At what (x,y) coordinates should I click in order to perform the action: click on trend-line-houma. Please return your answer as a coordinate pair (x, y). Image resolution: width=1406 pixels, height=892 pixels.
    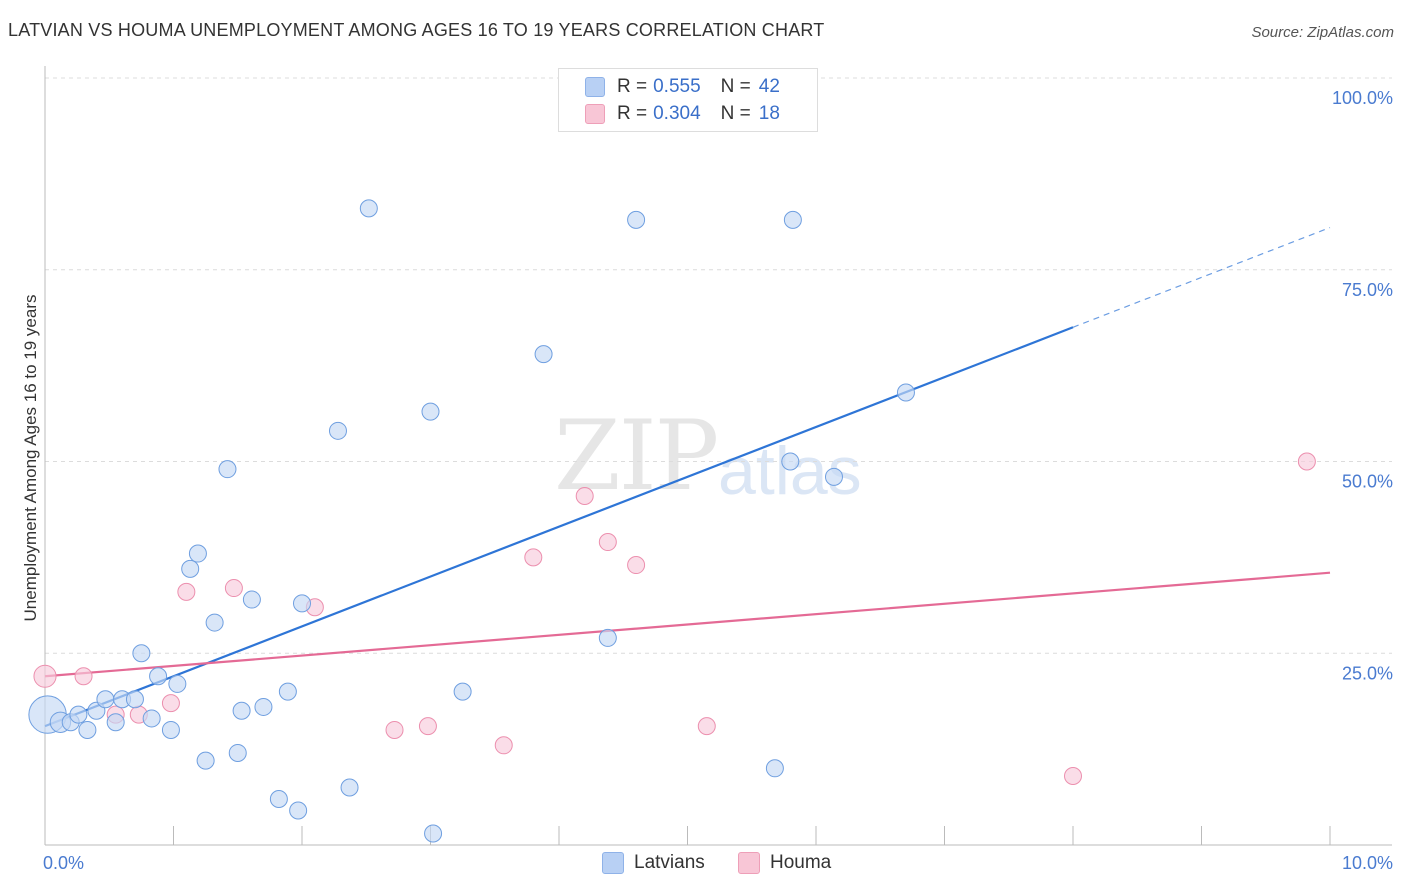
    Looking at the image, I should click on (687, 624).